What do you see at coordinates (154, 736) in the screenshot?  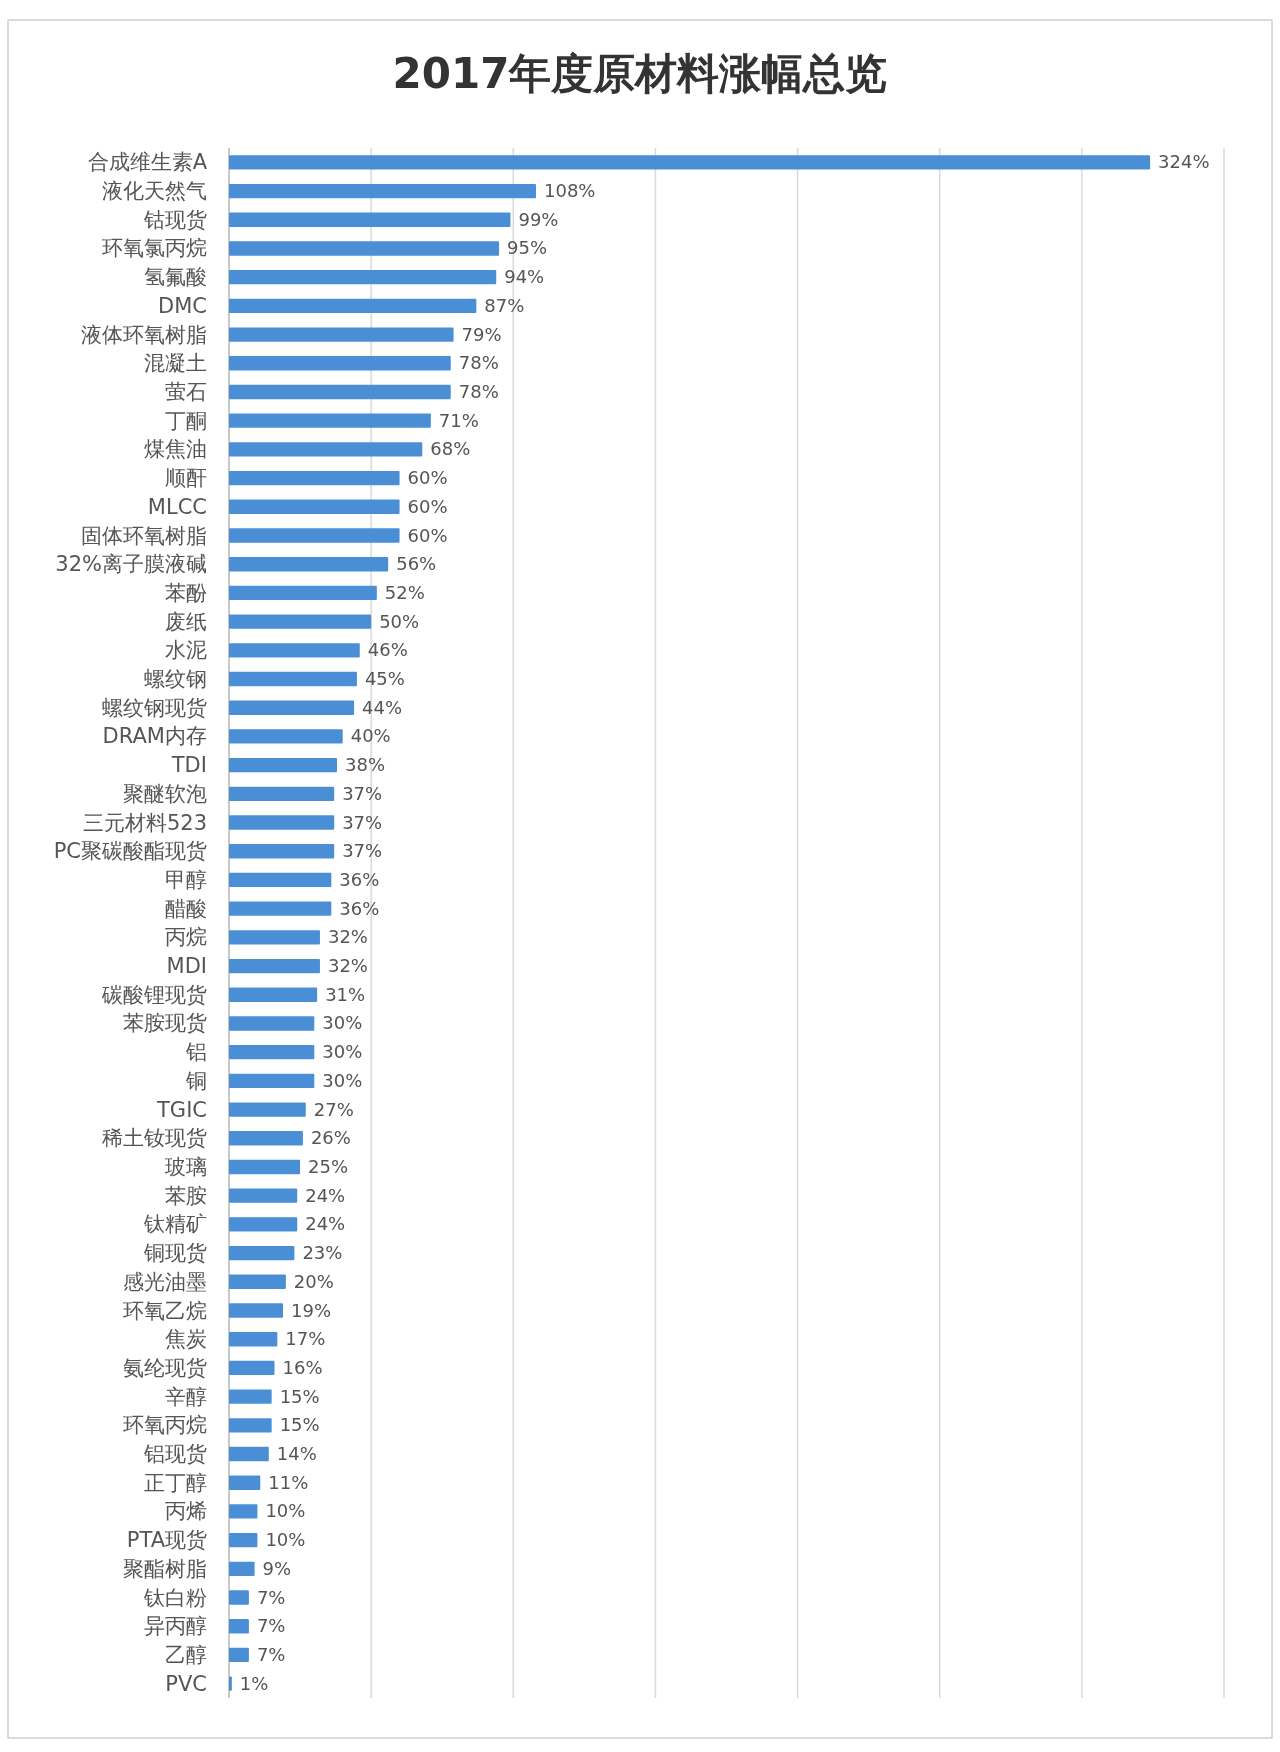 I see `y-tick-label: DRAM内存` at bounding box center [154, 736].